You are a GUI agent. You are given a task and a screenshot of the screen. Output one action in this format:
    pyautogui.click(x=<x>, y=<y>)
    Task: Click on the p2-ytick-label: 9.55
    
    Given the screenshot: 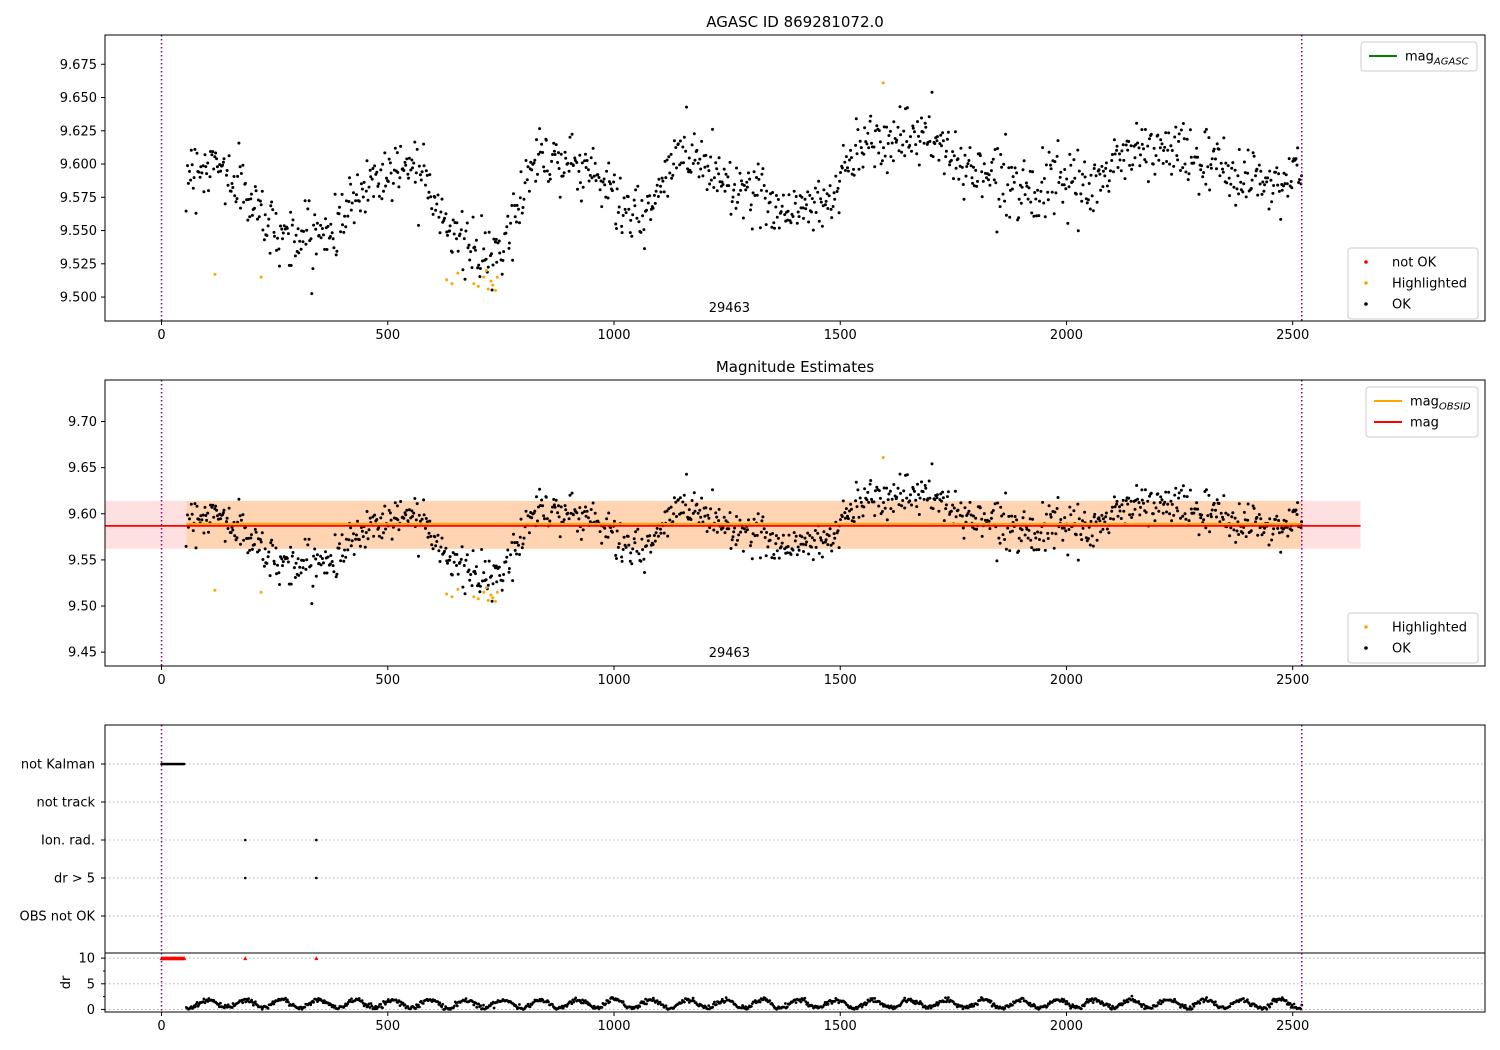 What is the action you would take?
    pyautogui.click(x=82, y=560)
    